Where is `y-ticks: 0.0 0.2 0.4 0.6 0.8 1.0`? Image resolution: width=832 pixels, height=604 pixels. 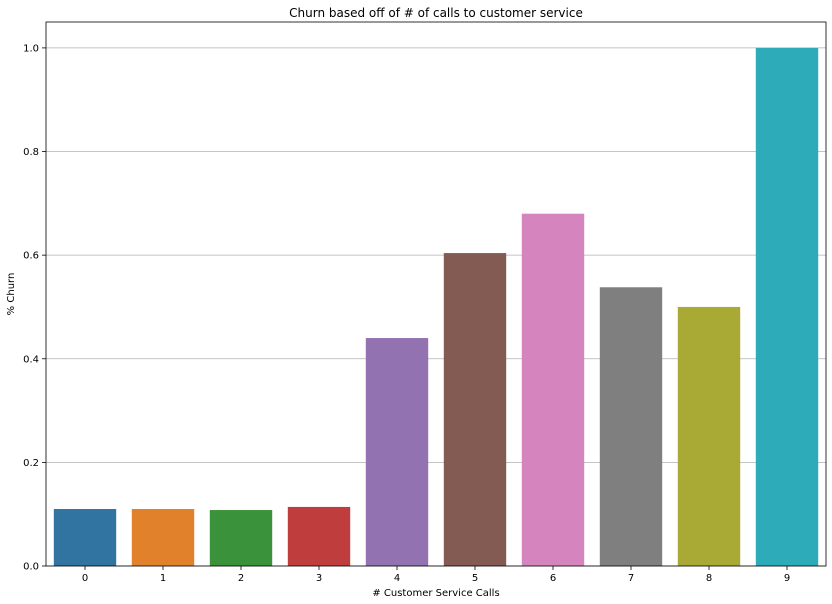
y-ticks: 0.0 0.2 0.4 0.6 0.8 1.0 is located at coordinates (34, 308).